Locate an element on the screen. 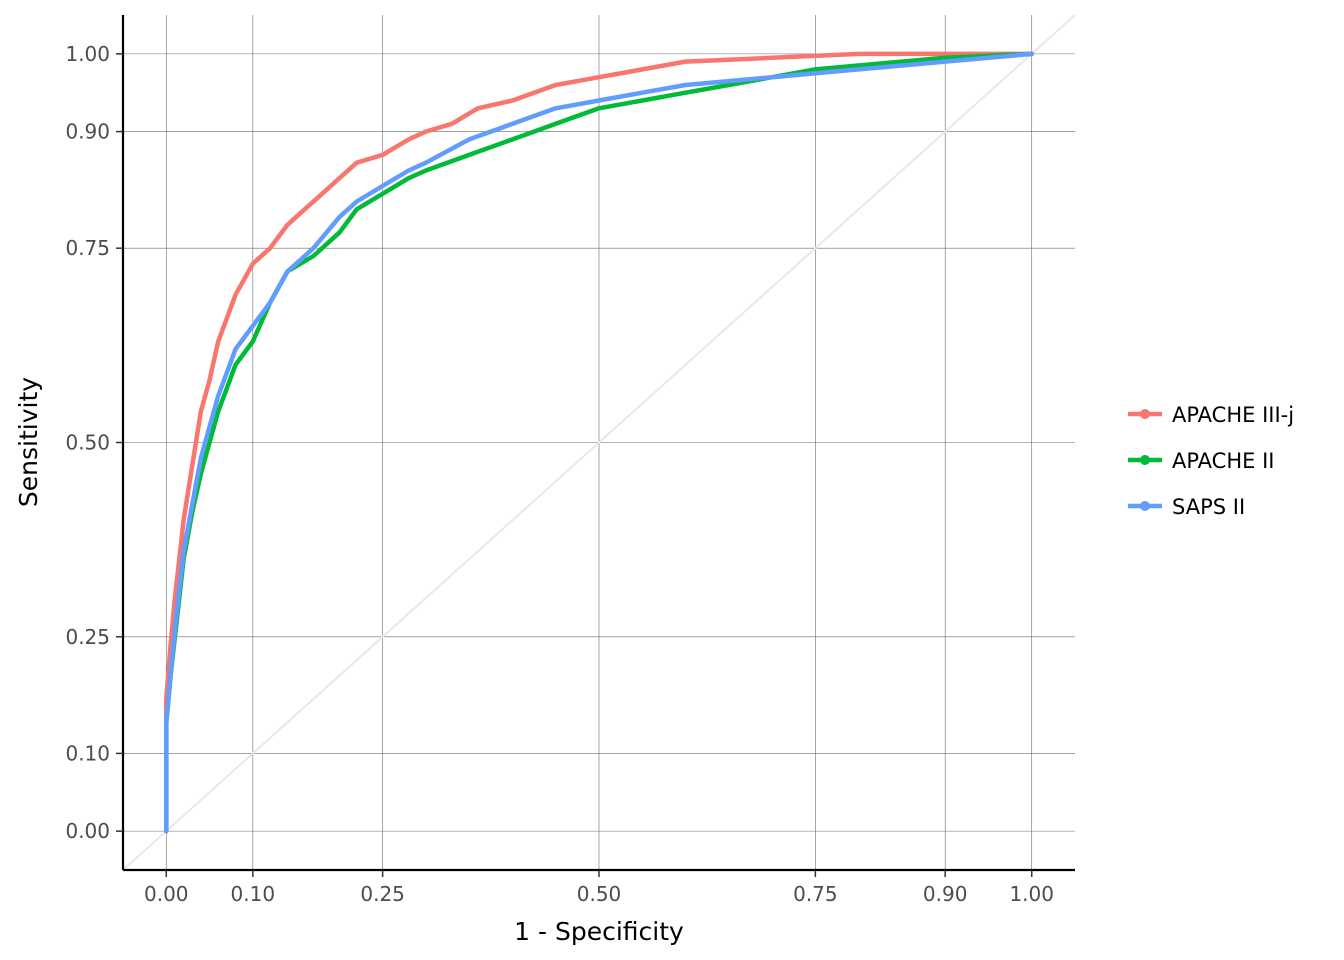 Image resolution: width=1344 pixels, height=960 pixels. y-tick-label: 0.10 is located at coordinates (87, 753).